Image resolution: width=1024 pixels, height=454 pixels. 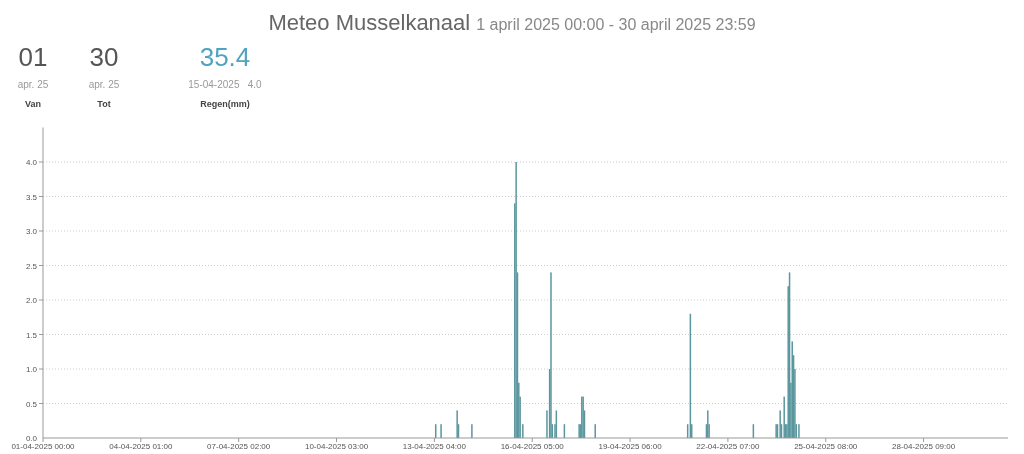 What do you see at coordinates (434, 446) in the screenshot?
I see `x-tick-label: 13-04-2025 04:00` at bounding box center [434, 446].